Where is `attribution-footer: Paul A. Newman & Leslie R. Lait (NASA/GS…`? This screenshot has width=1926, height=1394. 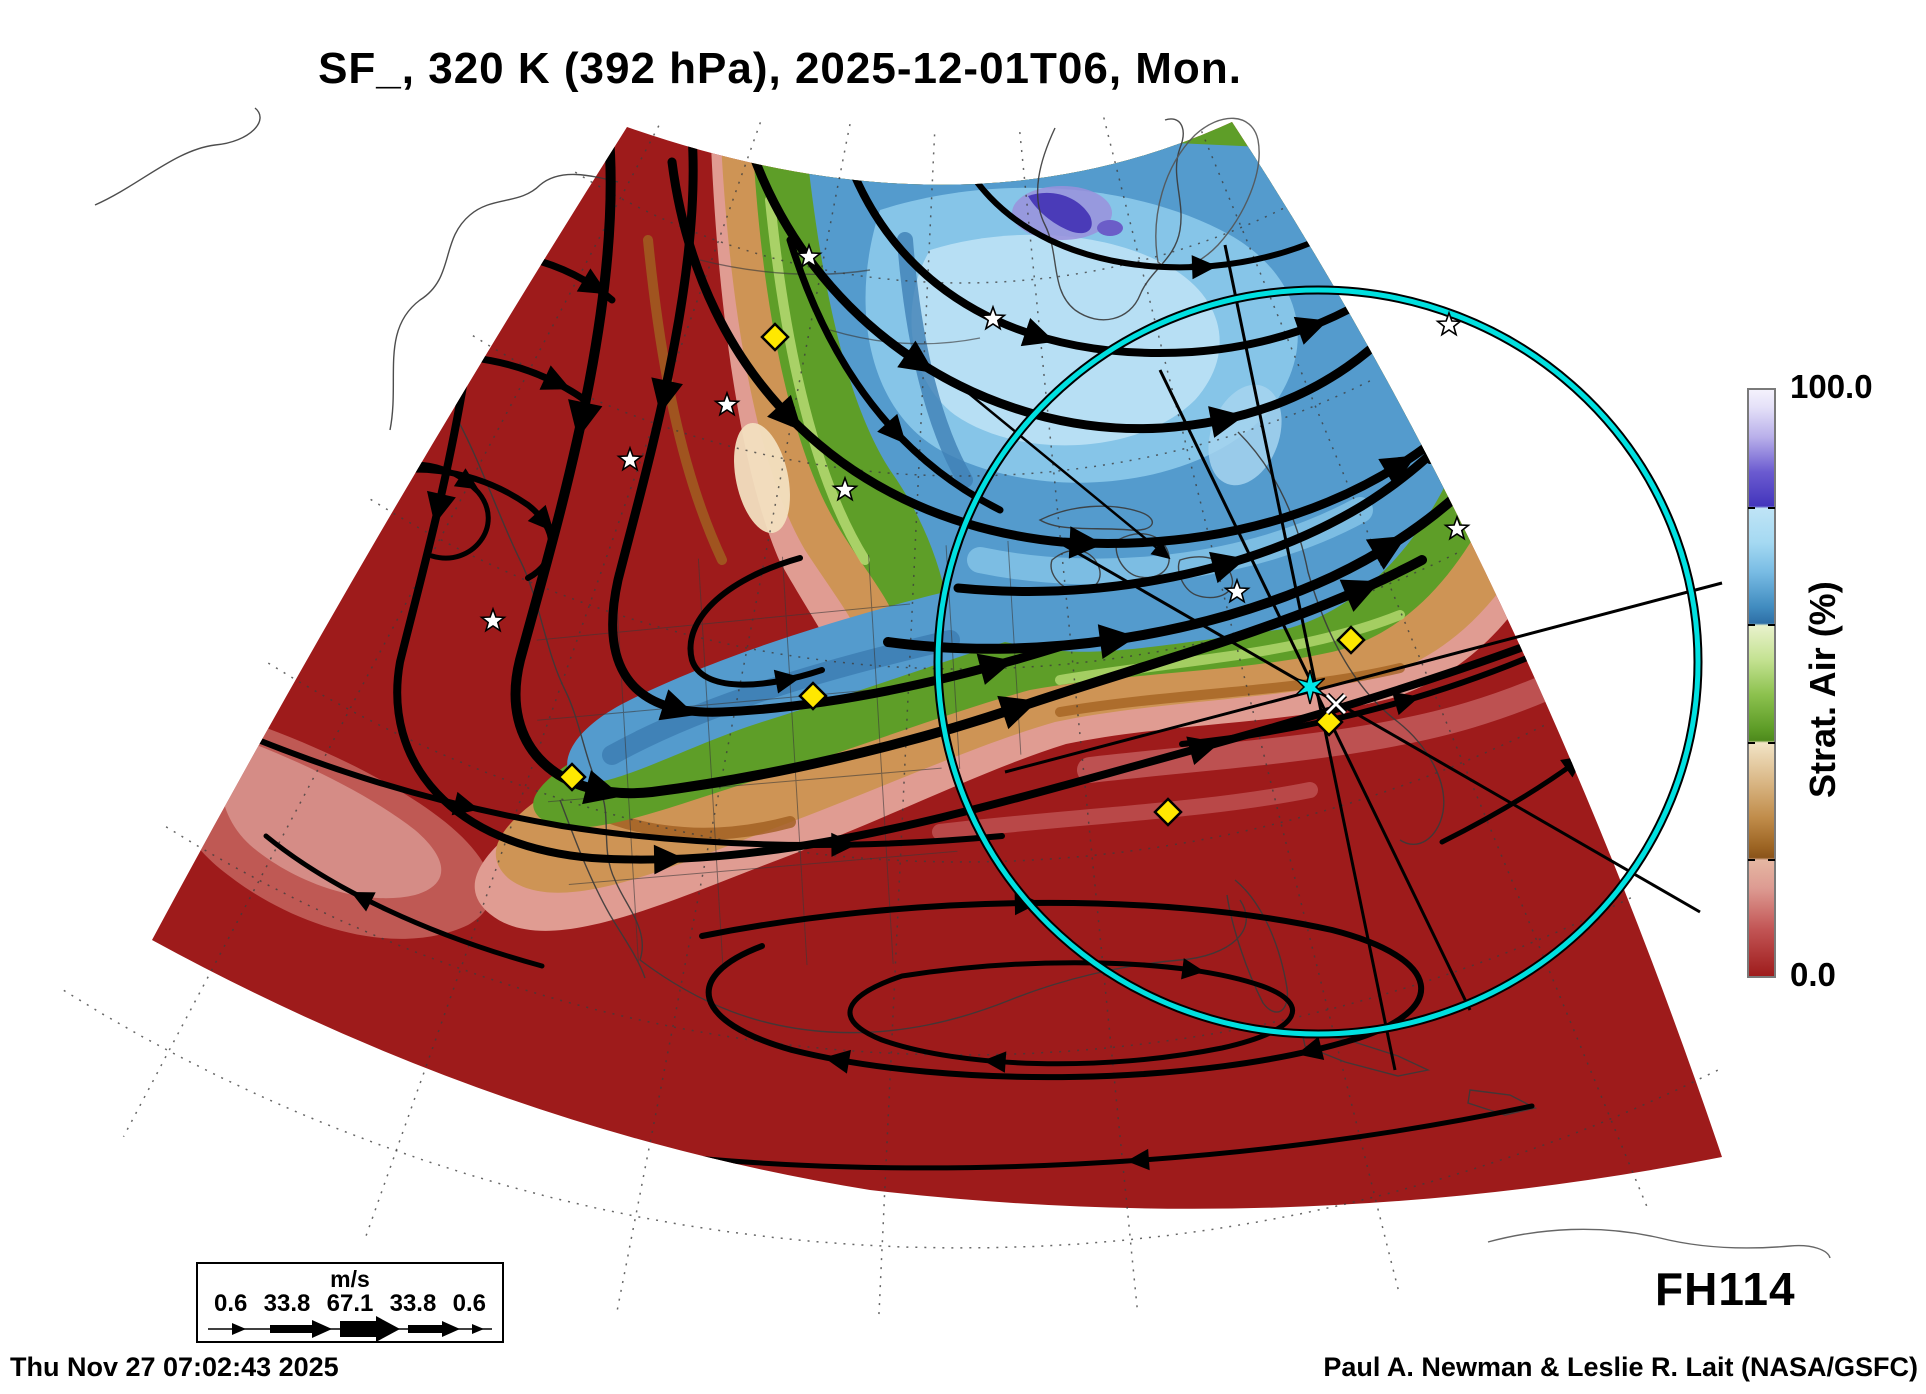 attribution-footer: Paul A. Newman & Leslie R. Lait (NASA/GS… is located at coordinates (1620, 1367).